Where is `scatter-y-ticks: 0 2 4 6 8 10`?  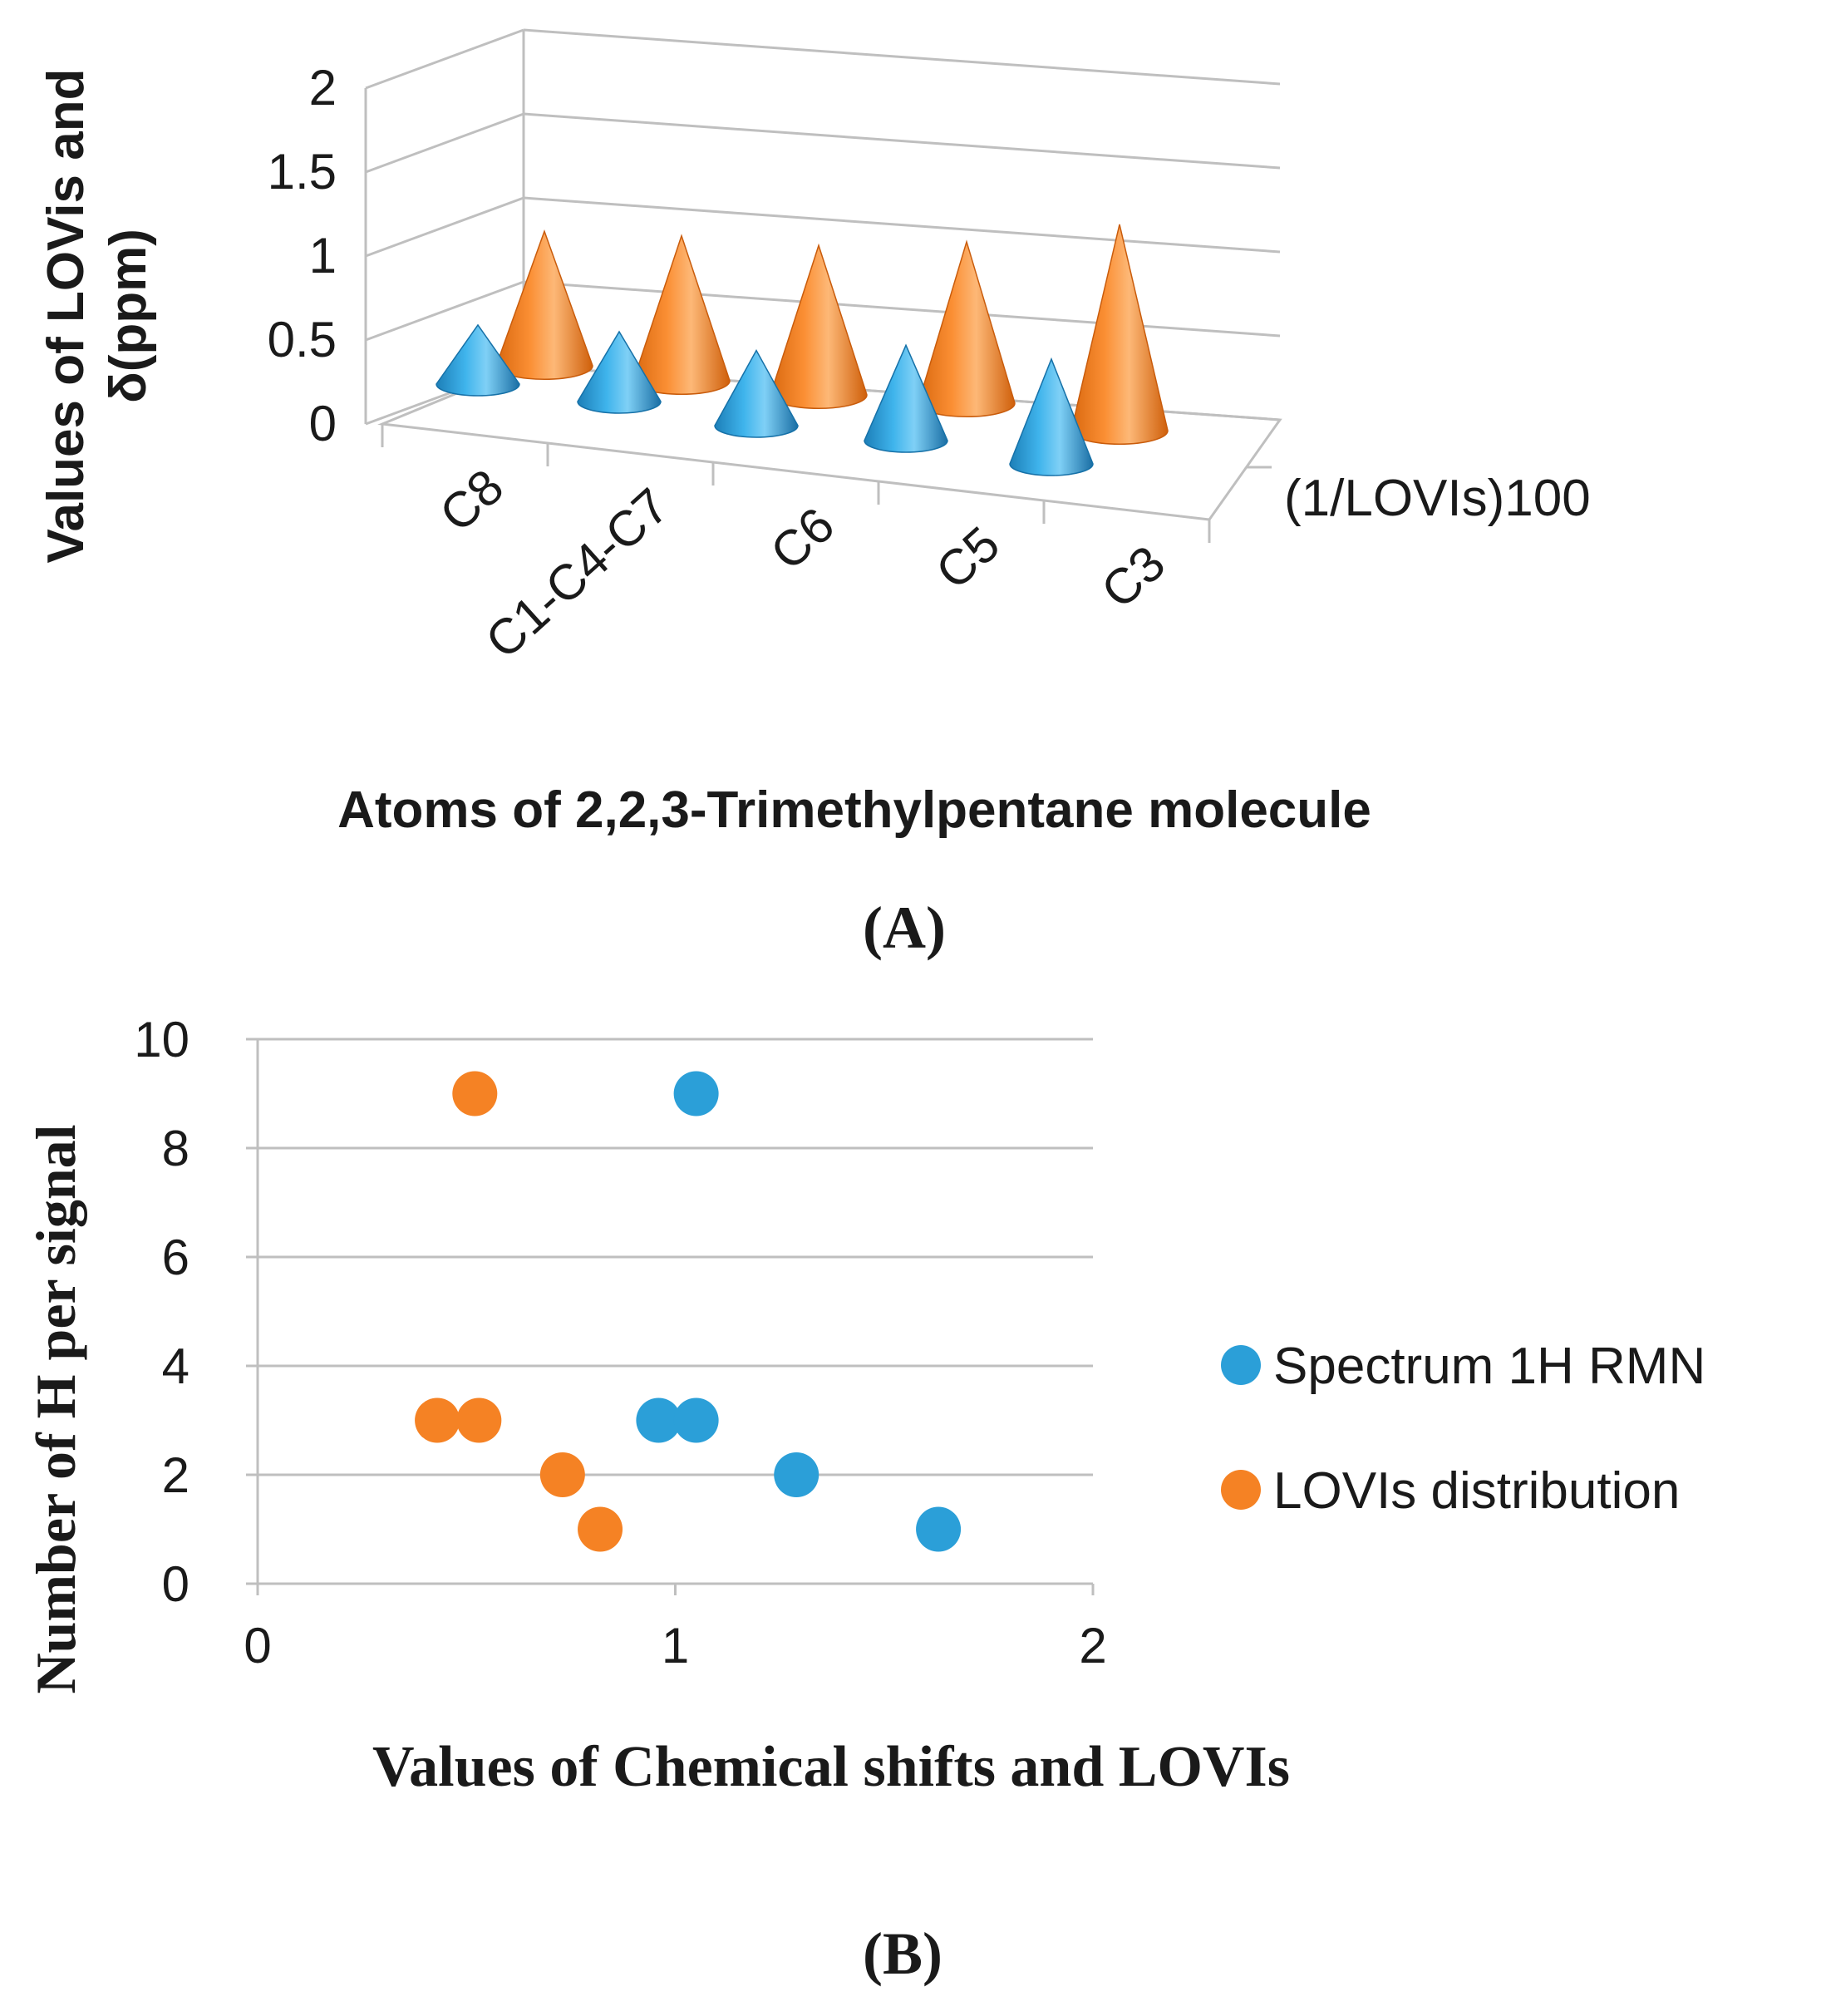
scatter-y-ticks: 0 2 4 6 8 10 is located at coordinates (161, 1312).